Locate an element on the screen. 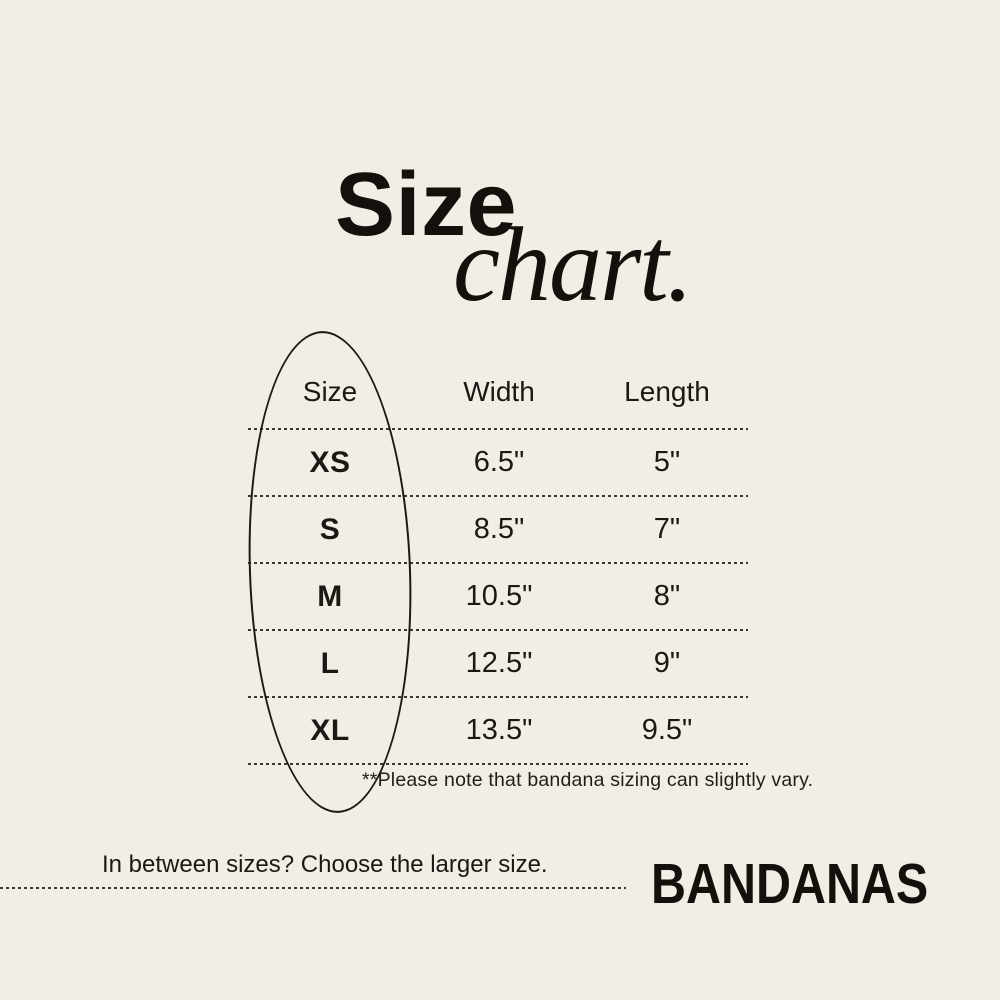 This screenshot has width=1000, height=1000. table-row-s: S 8.5" 7" is located at coordinates (498, 529).